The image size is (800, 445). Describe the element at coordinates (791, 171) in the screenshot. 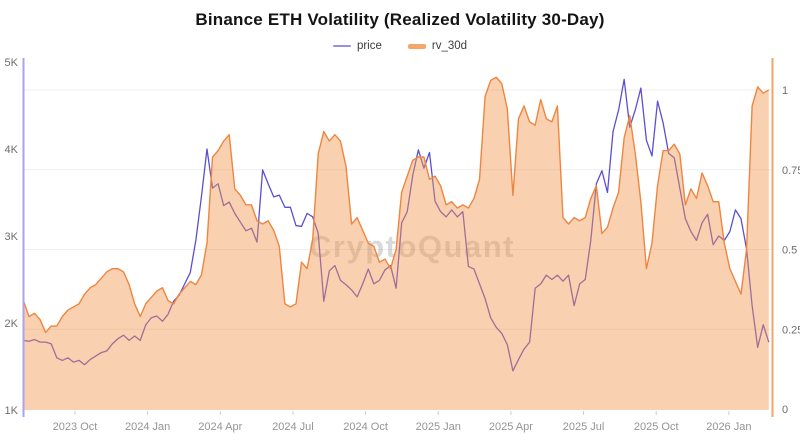

I see `y-right-tick-label: 0.75` at that location.